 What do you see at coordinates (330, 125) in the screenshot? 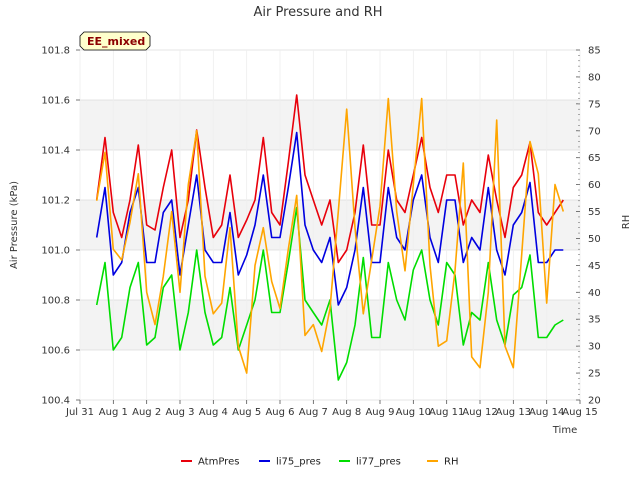
I see `grid-band` at bounding box center [330, 125].